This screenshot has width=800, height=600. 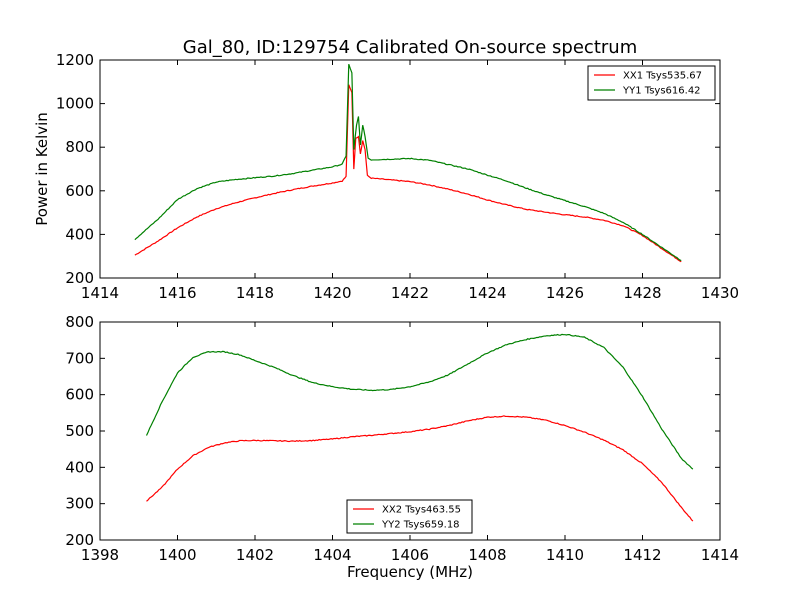 I want to click on x-tick-label: 1416, so click(x=177, y=293).